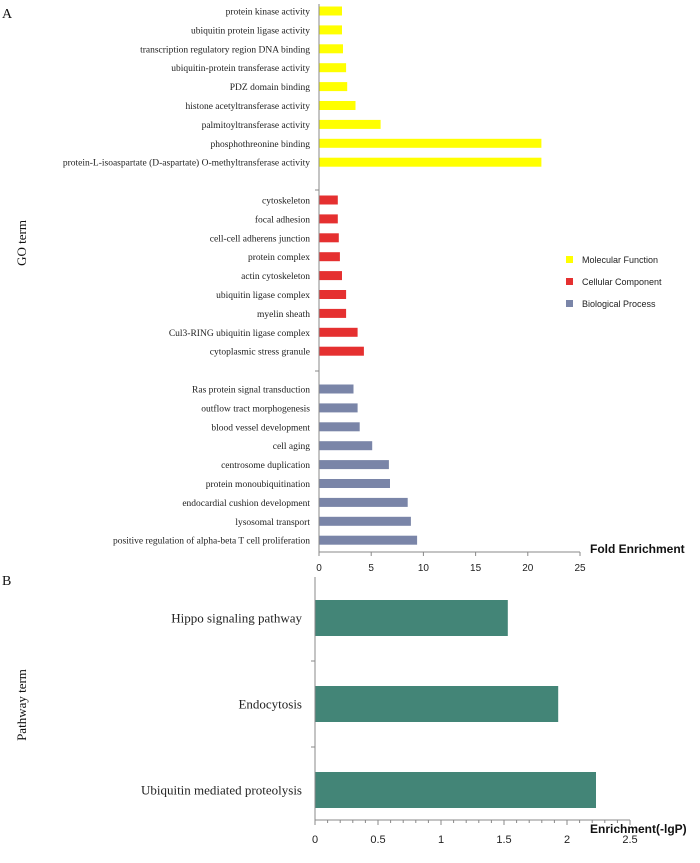 This screenshot has height=863, width=700. I want to click on x-tick-label: 5, so click(371, 568).